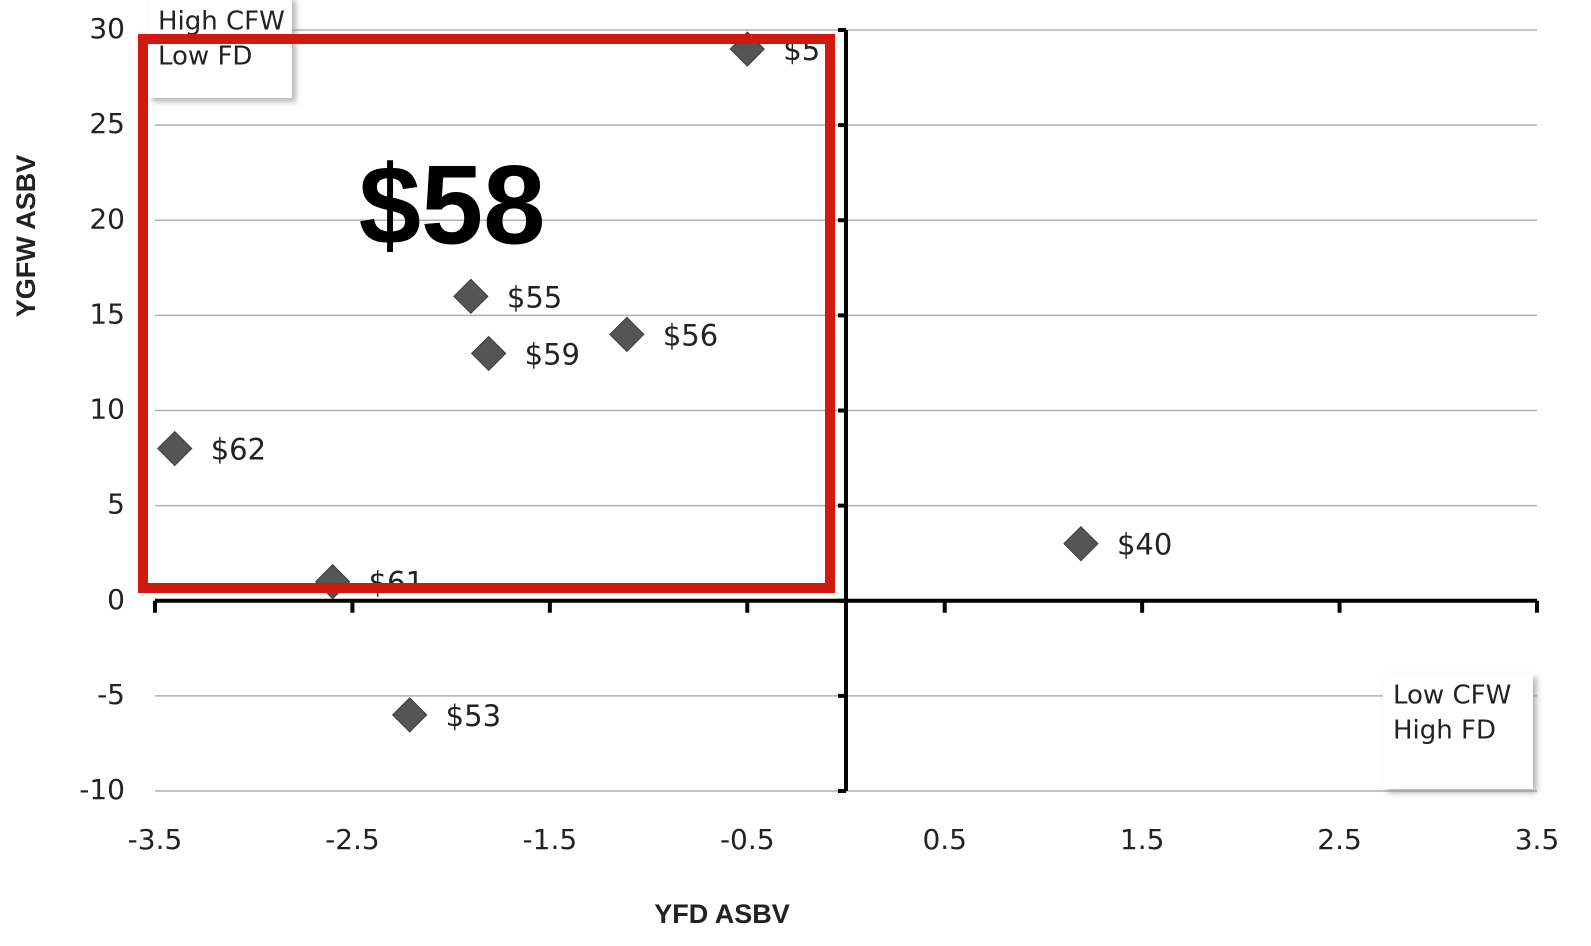  I want to click on annotation-text: High CFW, so click(221, 22).